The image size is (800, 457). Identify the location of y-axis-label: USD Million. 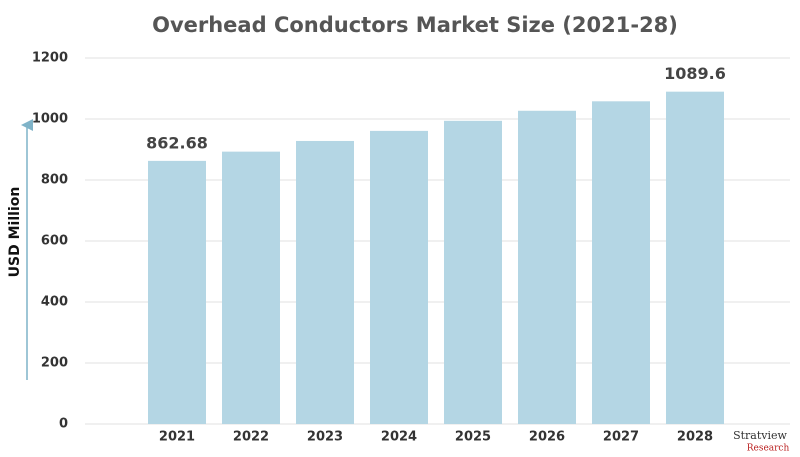
(15, 232).